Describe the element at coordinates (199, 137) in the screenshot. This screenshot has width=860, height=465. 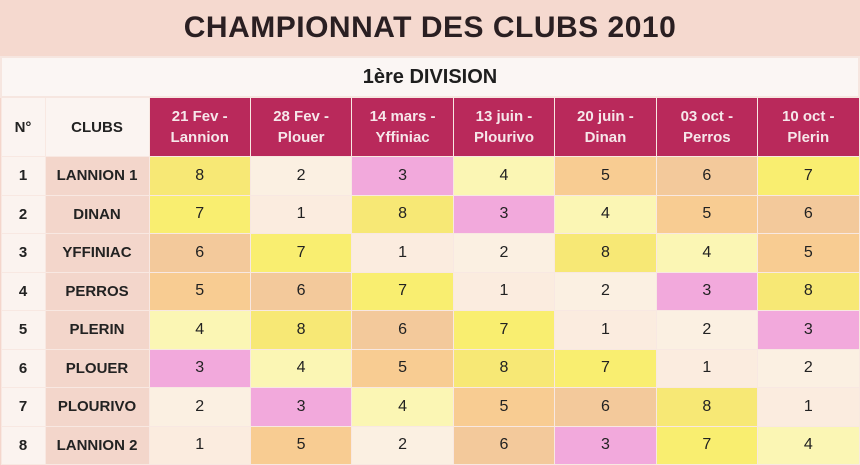
I see `round-place: Lannion` at that location.